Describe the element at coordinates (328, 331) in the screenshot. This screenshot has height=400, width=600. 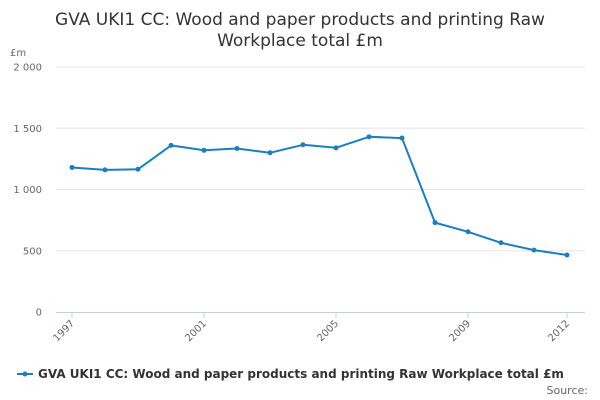
I see `x-tick-label: 2005` at that location.